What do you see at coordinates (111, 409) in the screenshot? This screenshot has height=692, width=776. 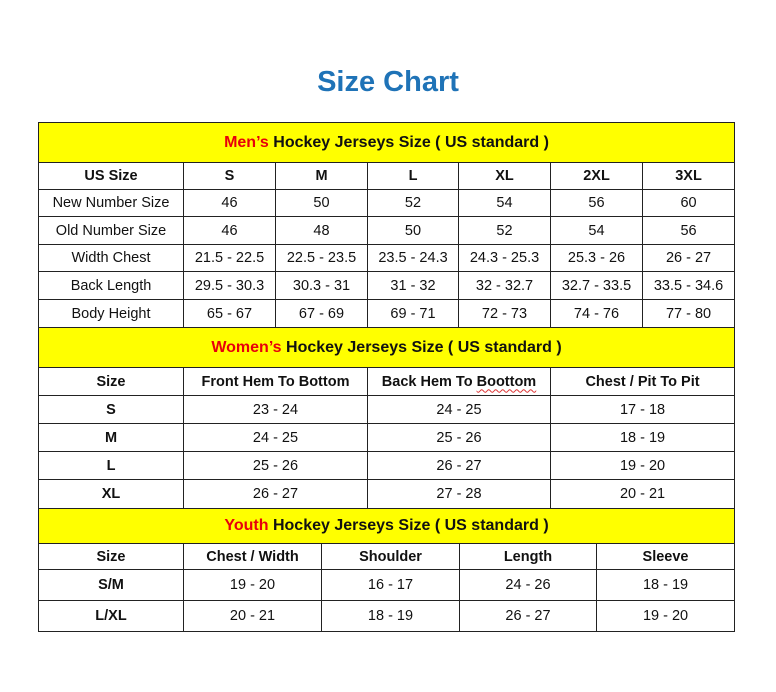 I see `row-label: S` at bounding box center [111, 409].